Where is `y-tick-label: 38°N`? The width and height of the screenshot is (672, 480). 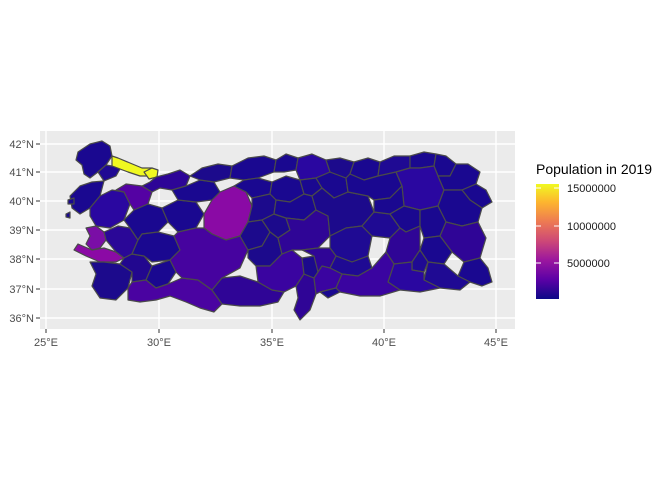 y-tick-label: 38°N is located at coordinates (21, 260).